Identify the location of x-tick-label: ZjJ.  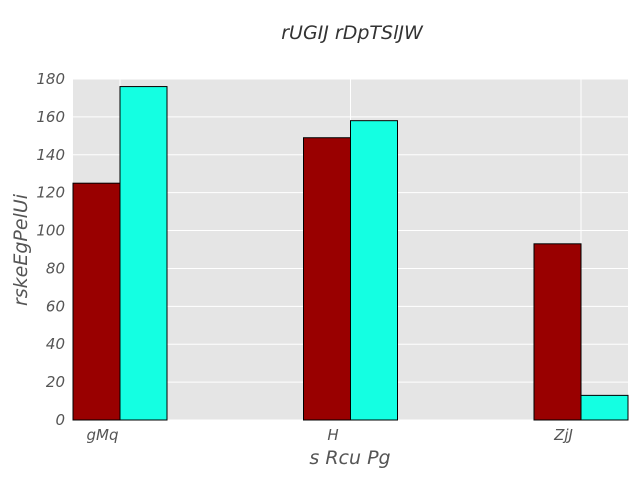
(563, 435).